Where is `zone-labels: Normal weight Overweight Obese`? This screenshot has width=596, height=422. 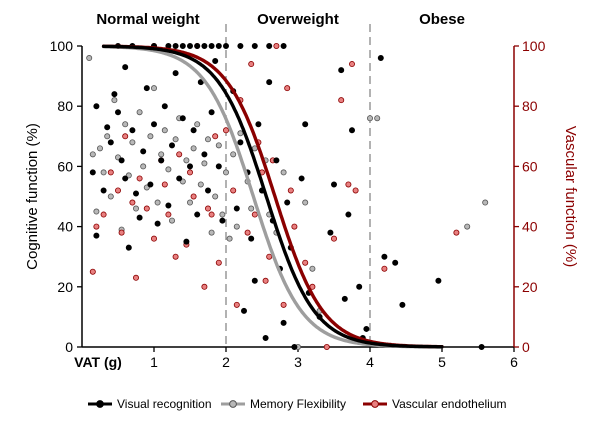 zone-labels: Normal weight Overweight Obese is located at coordinates (280, 19).